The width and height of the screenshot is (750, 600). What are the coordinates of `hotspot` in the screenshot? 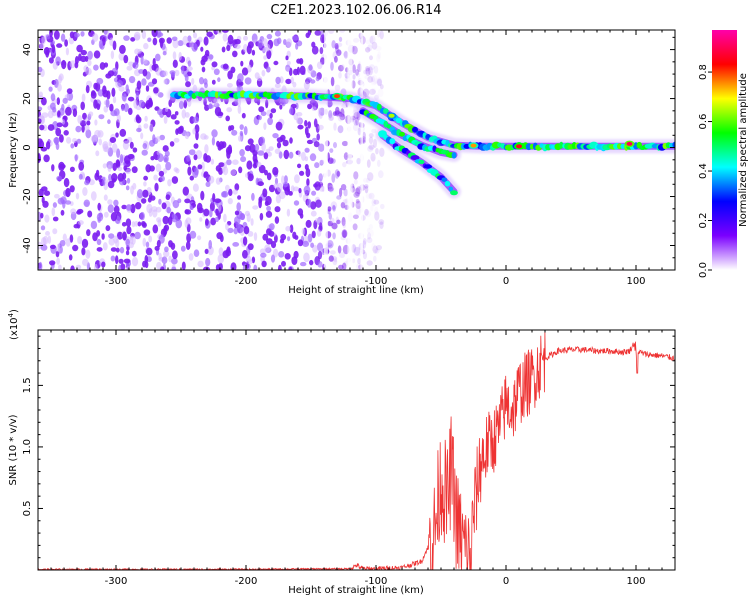 It's located at (337, 96).